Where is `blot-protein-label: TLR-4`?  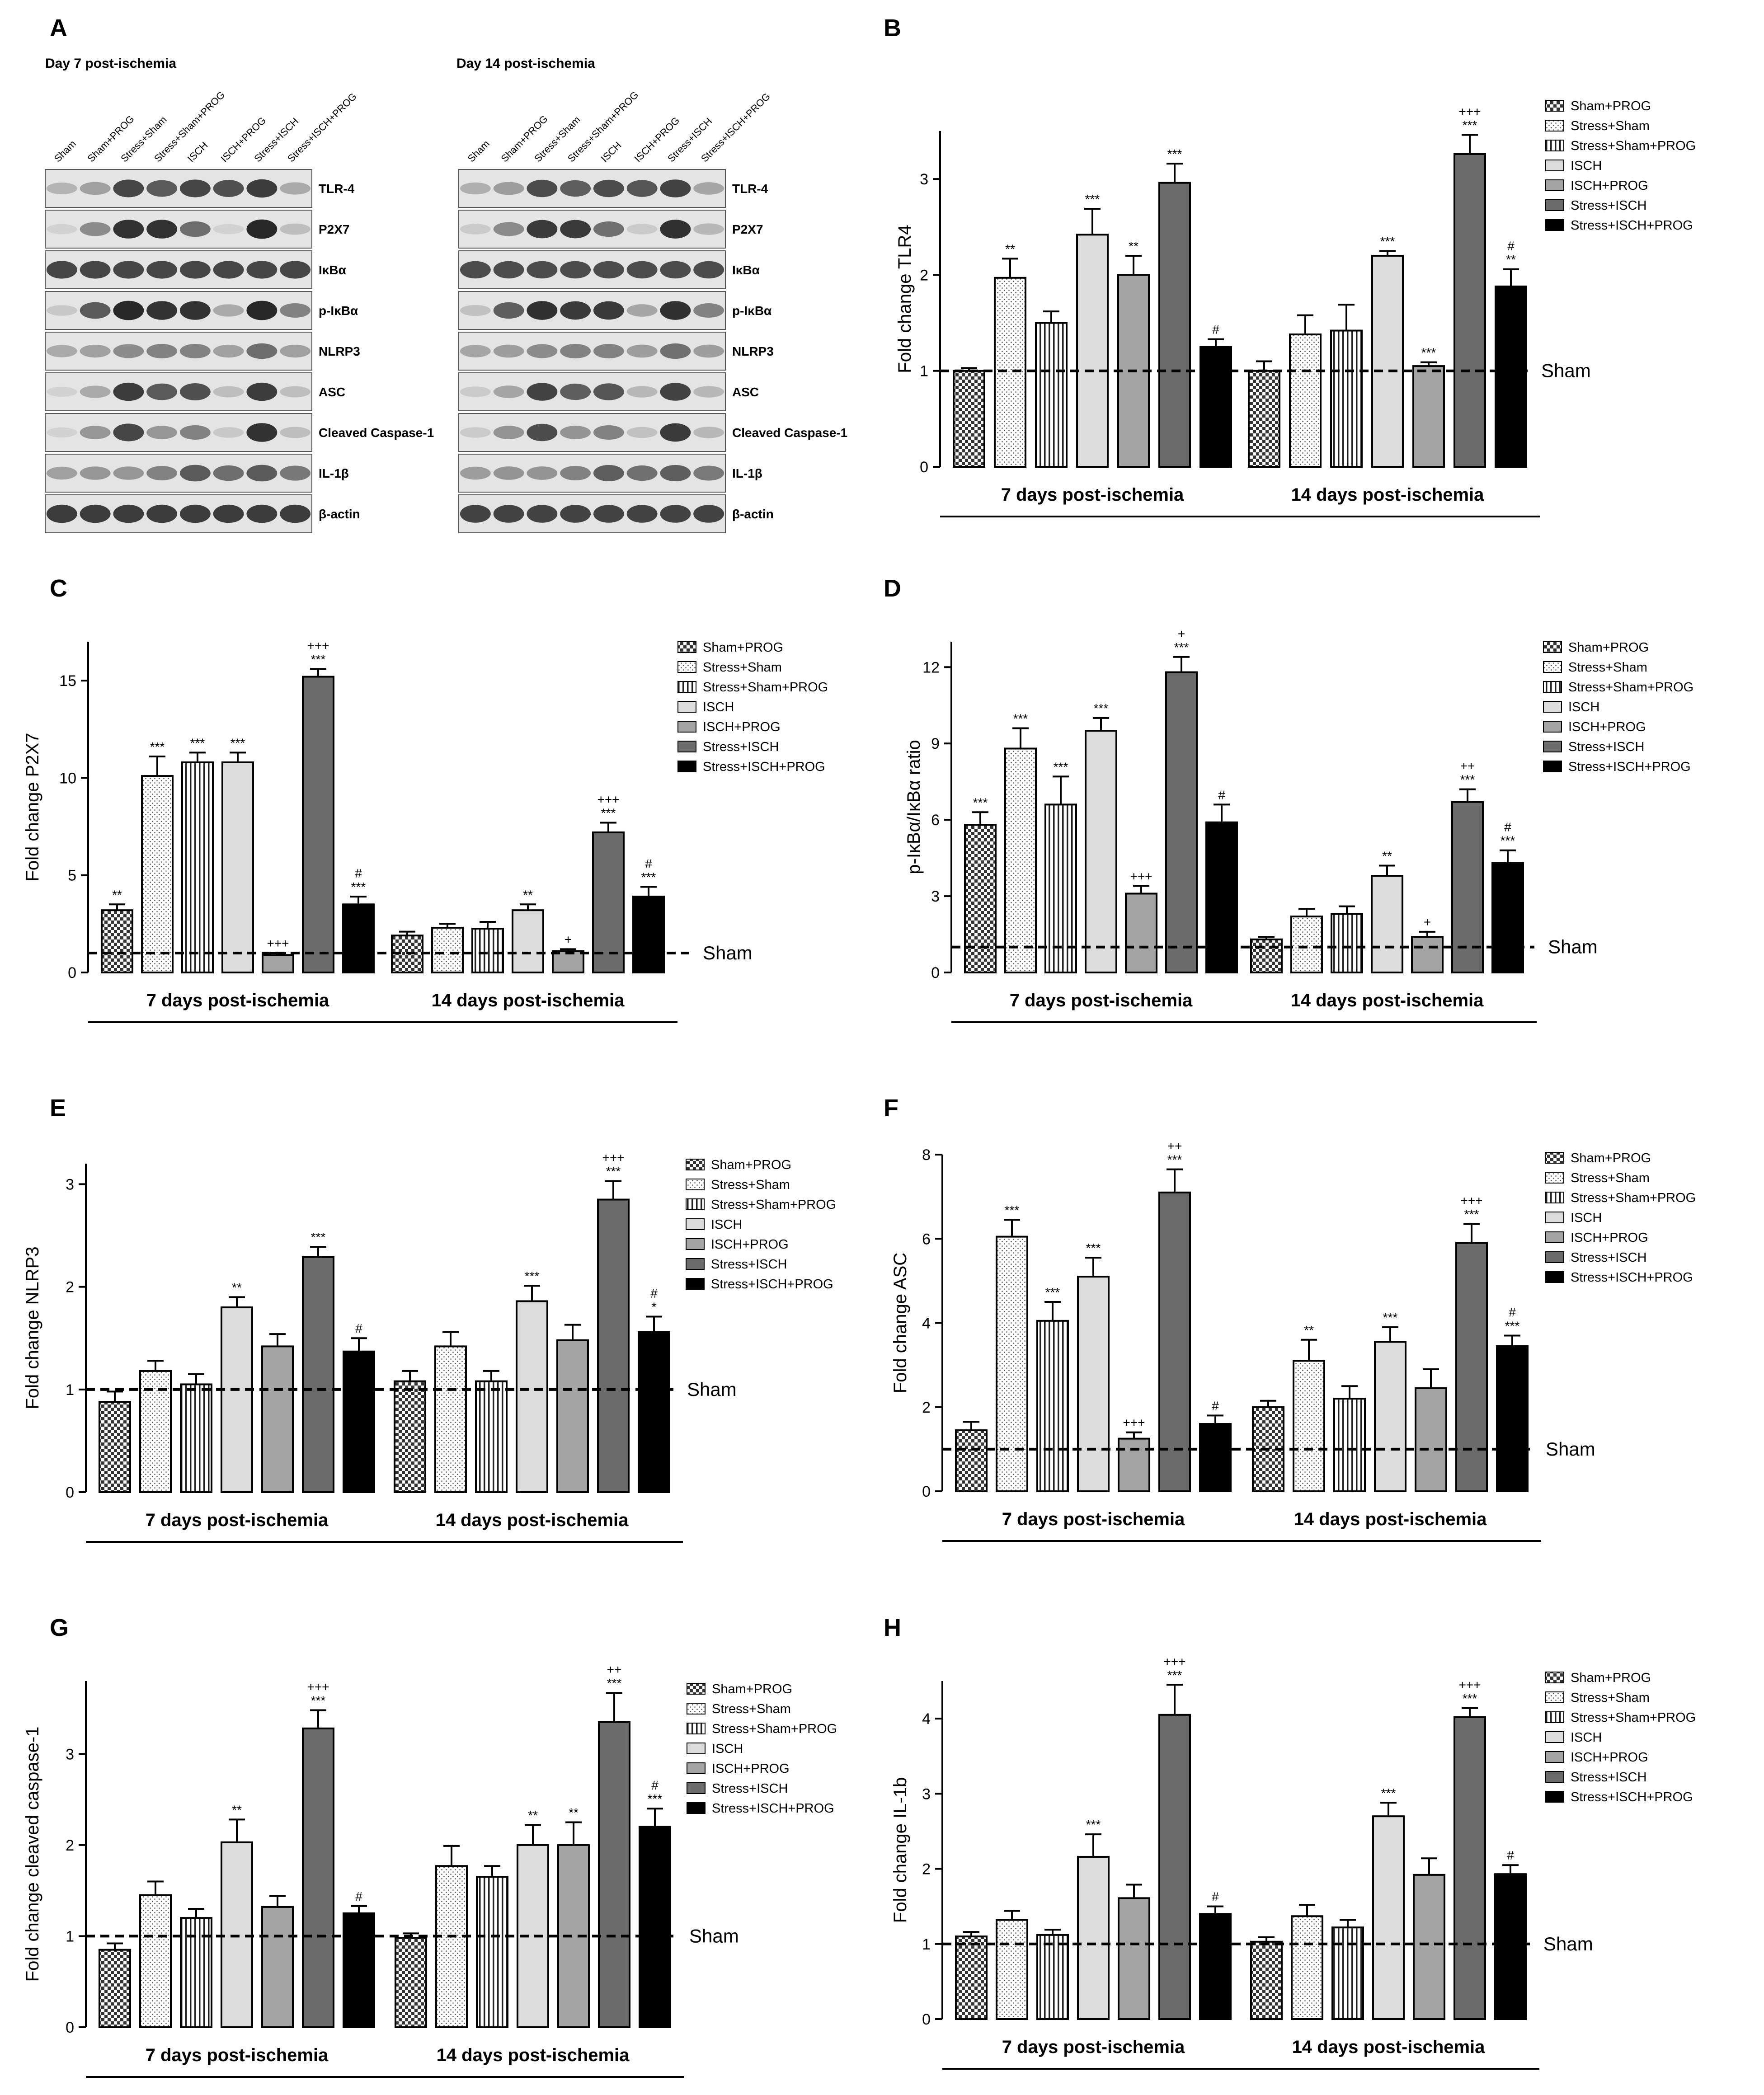
blot-protein-label: TLR-4 is located at coordinates (750, 189).